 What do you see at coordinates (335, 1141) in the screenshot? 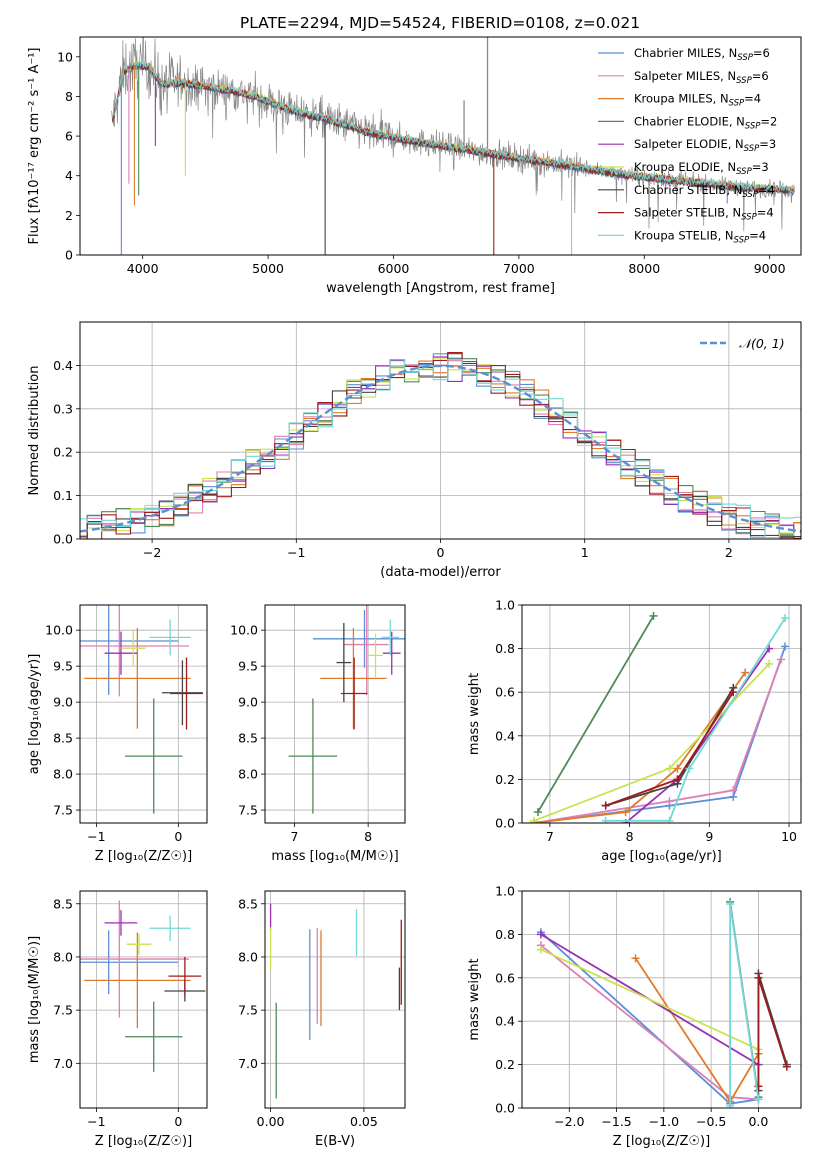
I see `x-axis-label: E(B-V)` at bounding box center [335, 1141].